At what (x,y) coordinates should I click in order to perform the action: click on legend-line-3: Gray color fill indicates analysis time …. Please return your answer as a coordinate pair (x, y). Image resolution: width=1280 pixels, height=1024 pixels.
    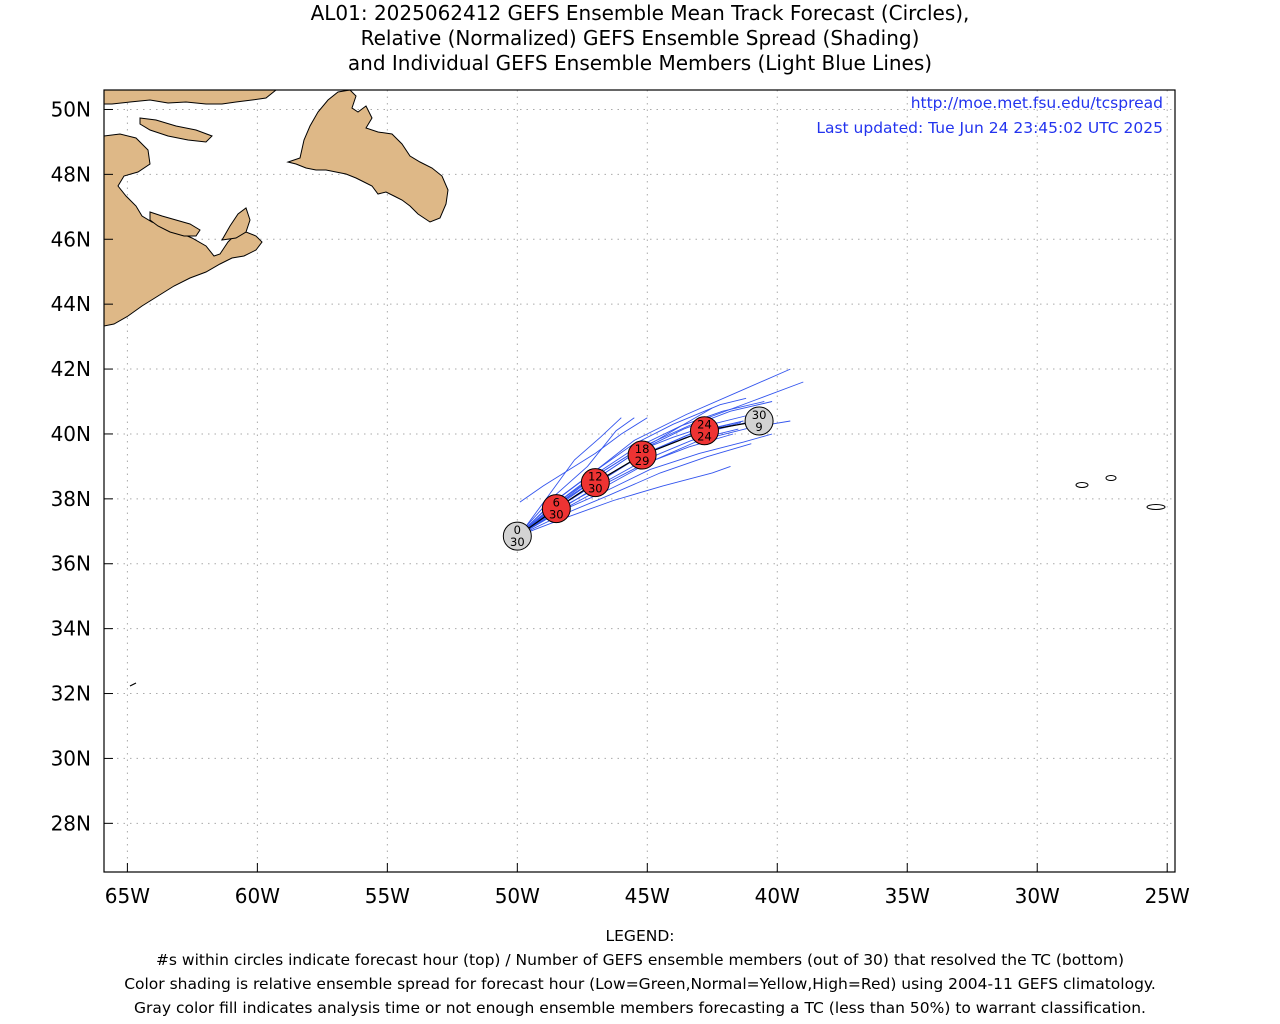
    Looking at the image, I should click on (640, 1008).